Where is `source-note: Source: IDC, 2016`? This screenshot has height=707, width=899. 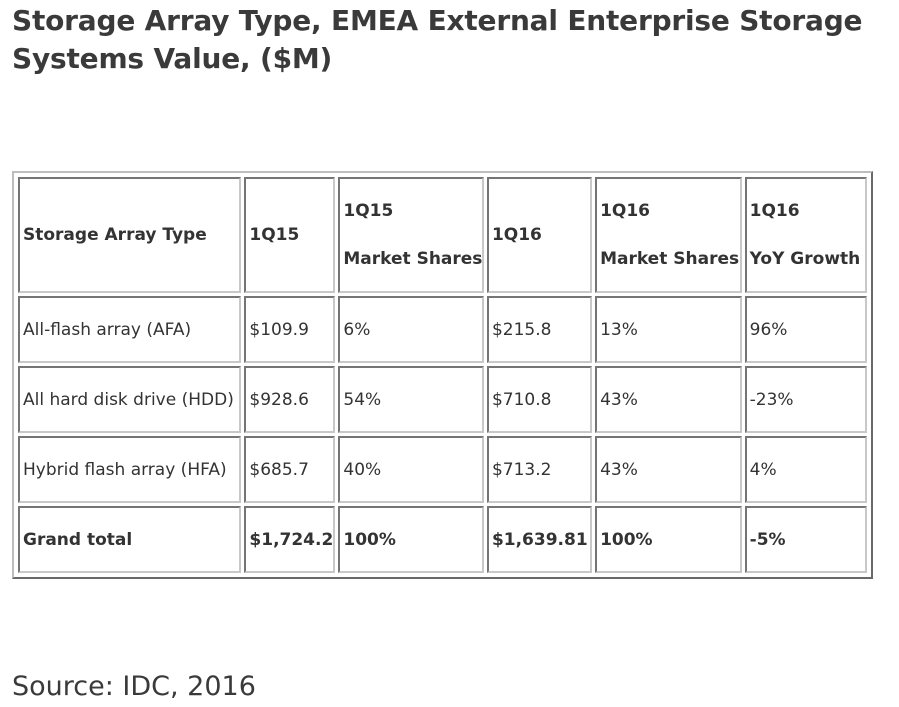 source-note: Source: IDC, 2016 is located at coordinates (134, 686).